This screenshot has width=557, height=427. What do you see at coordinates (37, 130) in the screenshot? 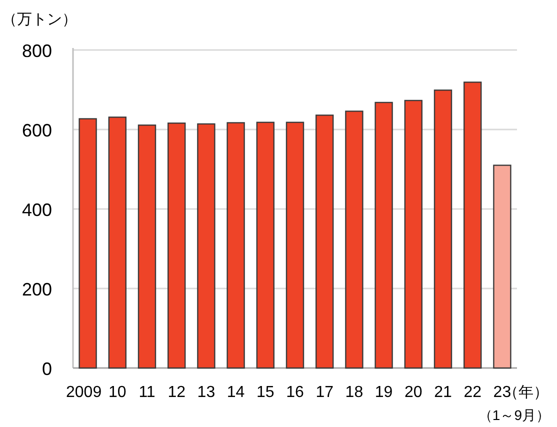
I see `y-tick-label: 600` at bounding box center [37, 130].